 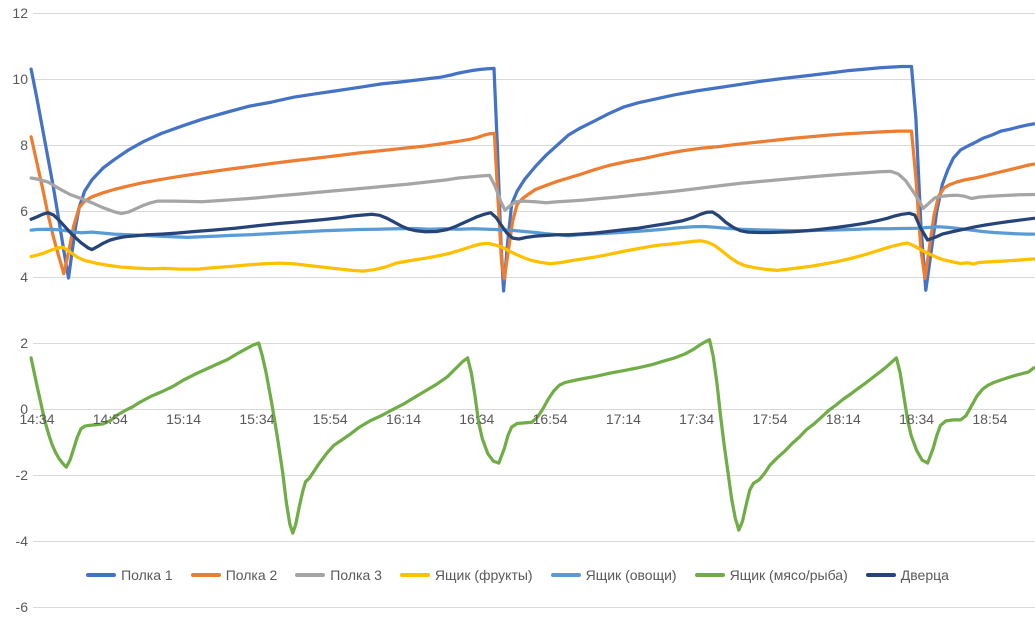 I want to click on x-axis-tick-label: 15:14, so click(x=183, y=419).